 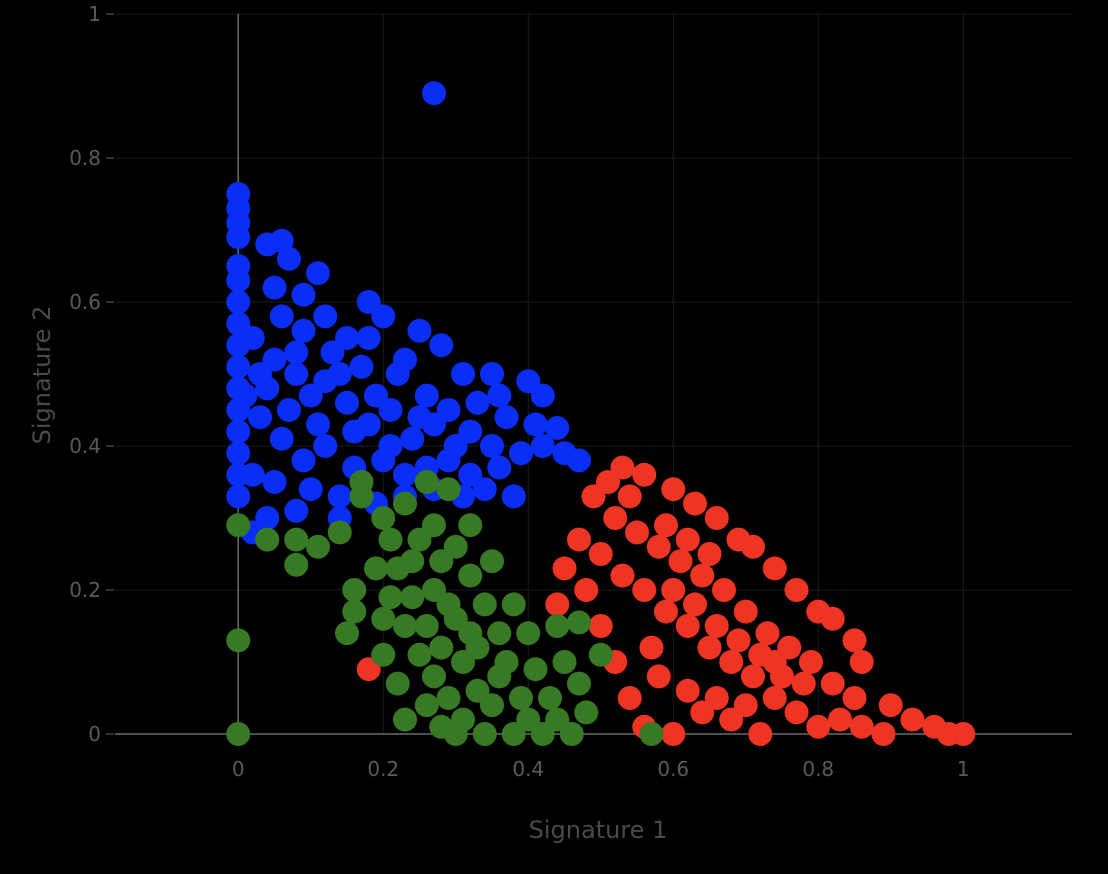 What do you see at coordinates (85, 302) in the screenshot?
I see `y-tick-label: 0.6` at bounding box center [85, 302].